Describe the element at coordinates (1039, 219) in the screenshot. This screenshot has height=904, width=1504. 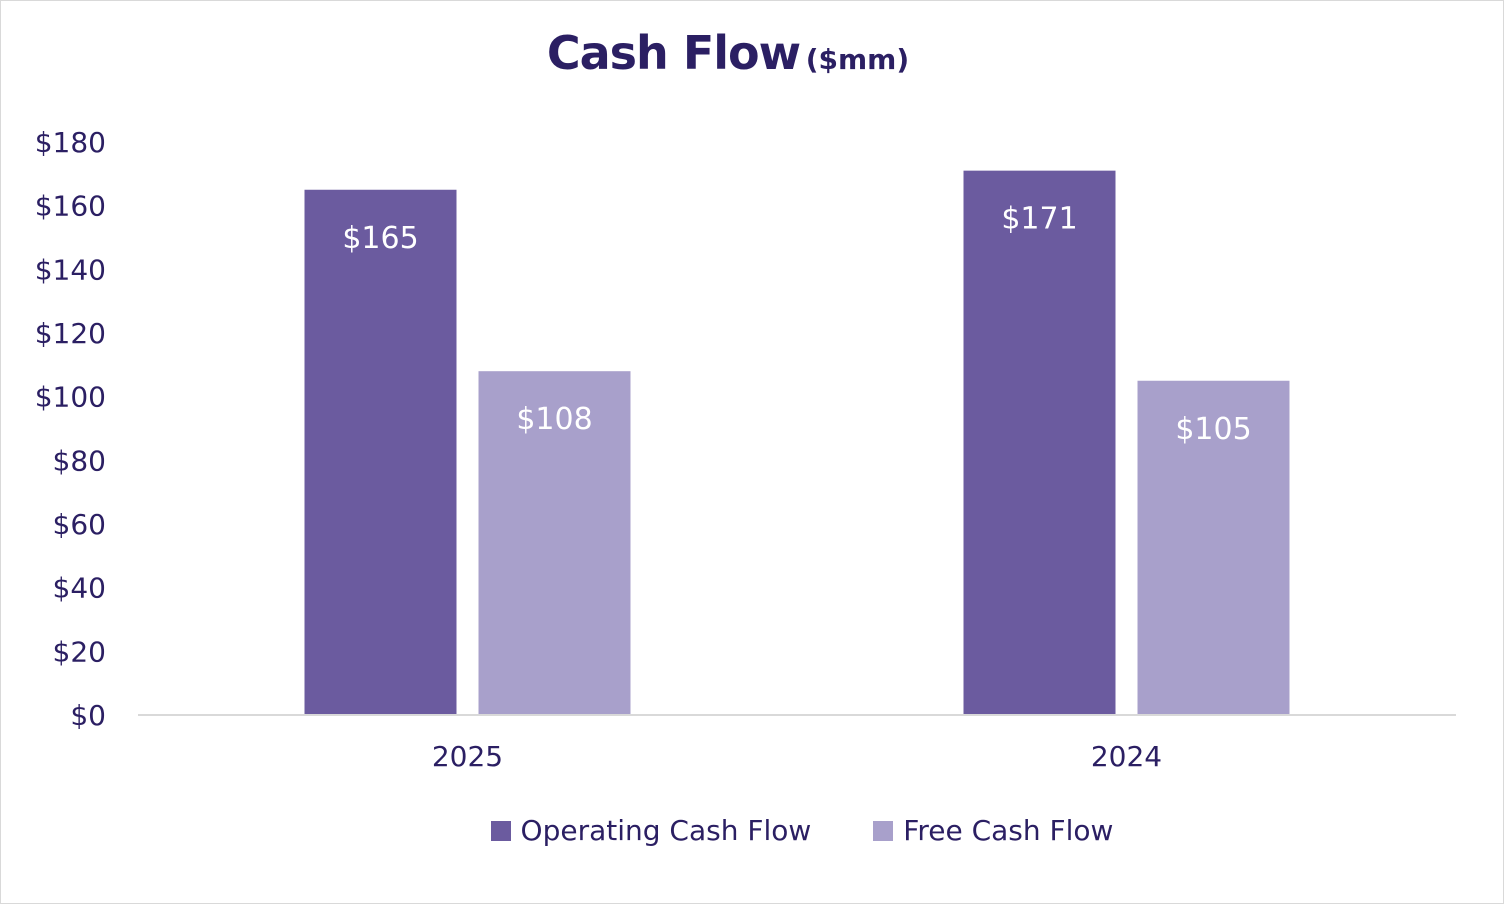
I see `data-label: $171` at that location.